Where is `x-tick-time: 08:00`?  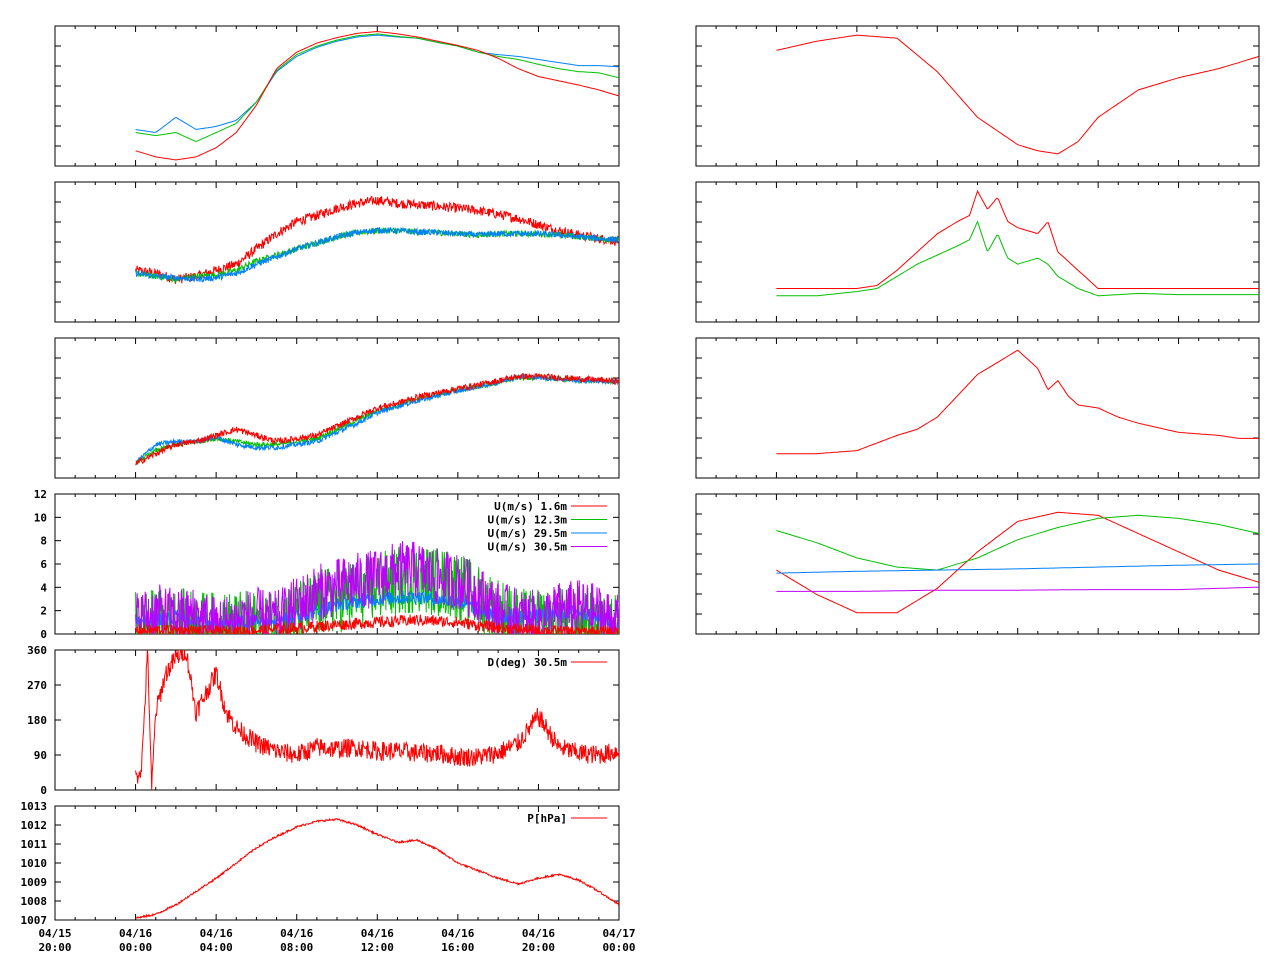
x-tick-time: 08:00 is located at coordinates (296, 947).